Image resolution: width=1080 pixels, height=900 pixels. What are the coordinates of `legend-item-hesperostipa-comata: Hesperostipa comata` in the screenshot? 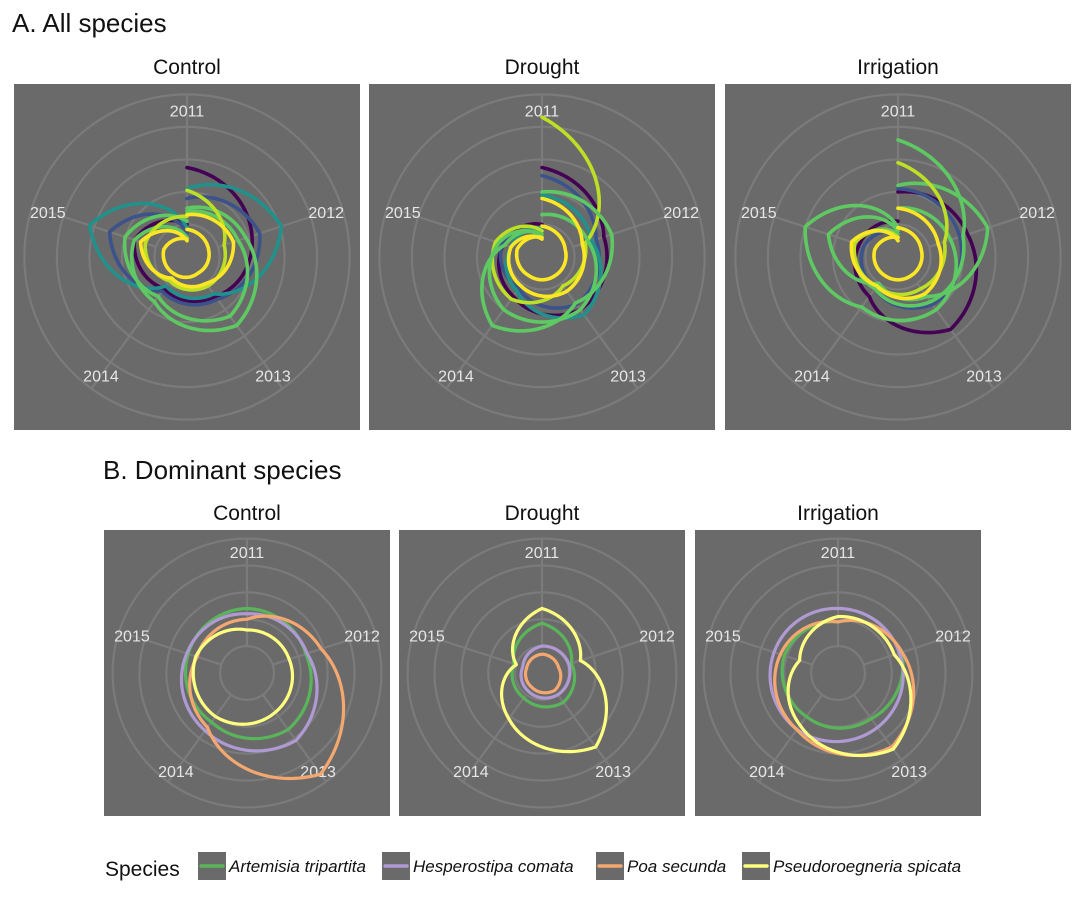 It's located at (478, 866).